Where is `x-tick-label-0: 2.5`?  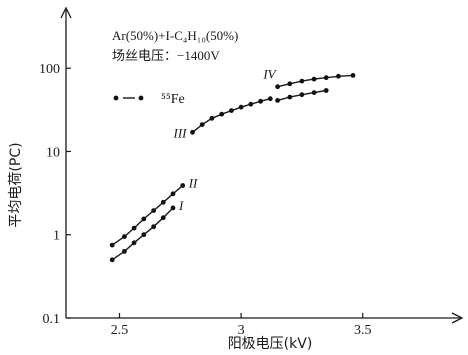 x-tick-label-0: 2.5 is located at coordinates (120, 330).